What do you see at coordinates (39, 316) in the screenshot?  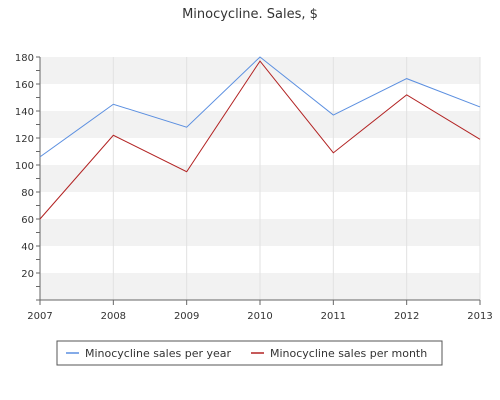 I see `x-tick-label: 2007` at bounding box center [39, 316].